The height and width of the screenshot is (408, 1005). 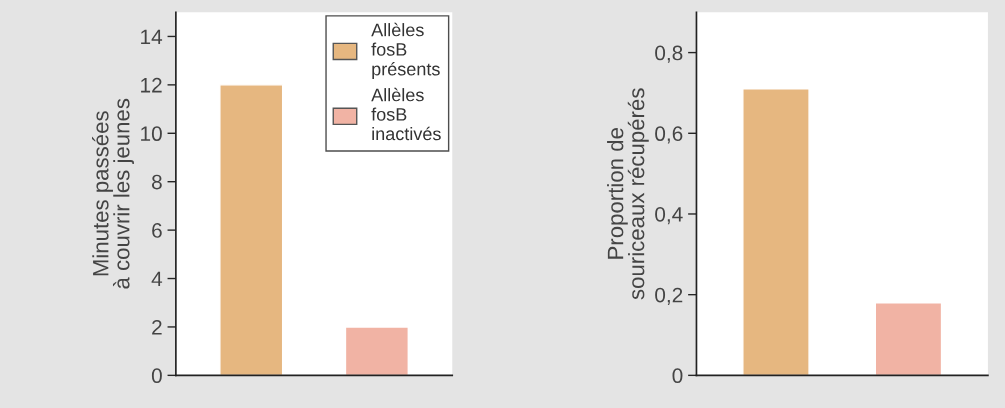 I want to click on y-tick-label: 0,2, so click(x=669, y=296).